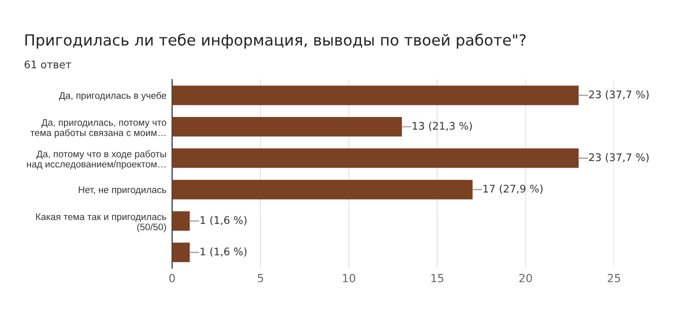  I want to click on data-label: 17 (27,9 %), so click(513, 189).